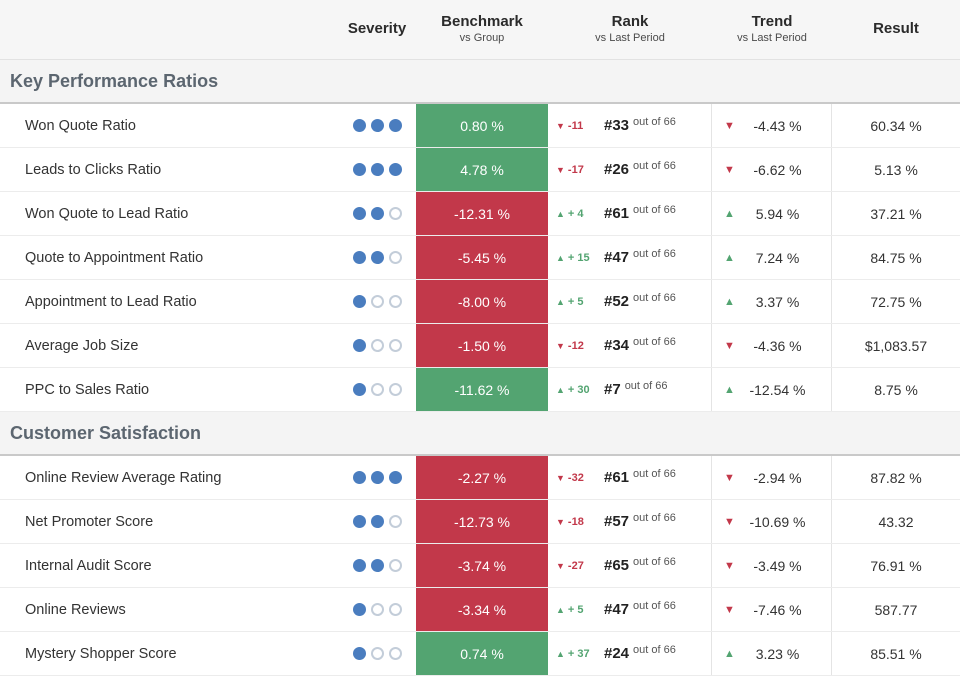 The width and height of the screenshot is (960, 676). Describe the element at coordinates (612, 389) in the screenshot. I see `rank-value: #7` at that location.